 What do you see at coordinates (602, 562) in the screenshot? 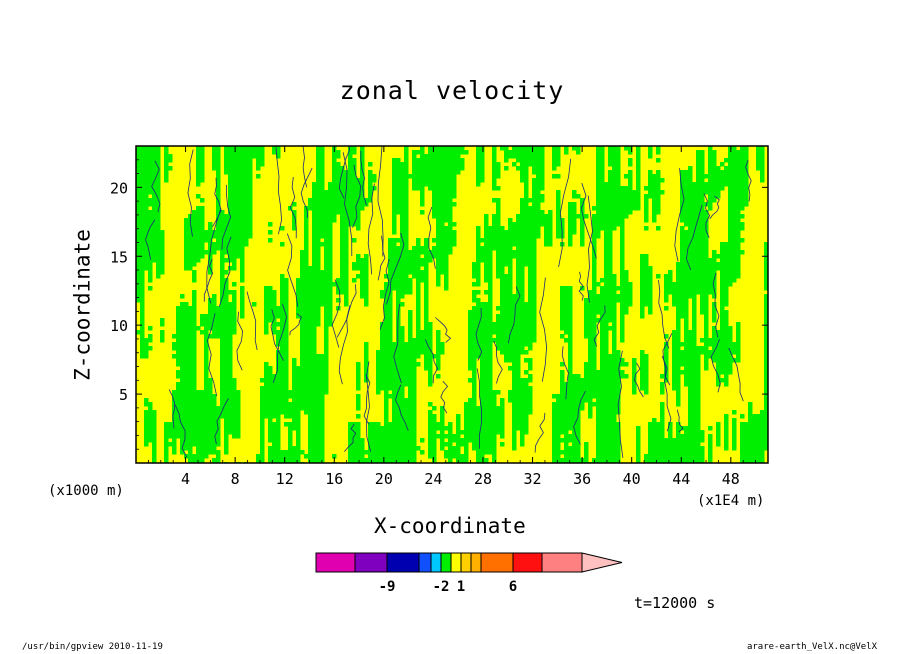
I see `colorbar-overflow-arrow` at bounding box center [602, 562].